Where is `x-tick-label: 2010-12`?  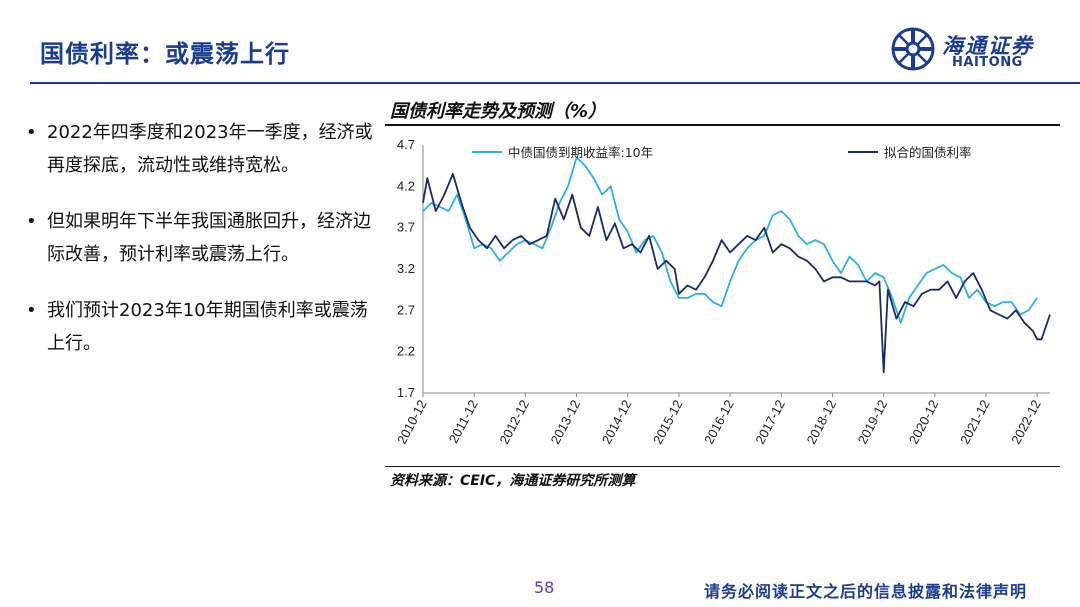
x-tick-label: 2010-12 is located at coordinates (412, 421).